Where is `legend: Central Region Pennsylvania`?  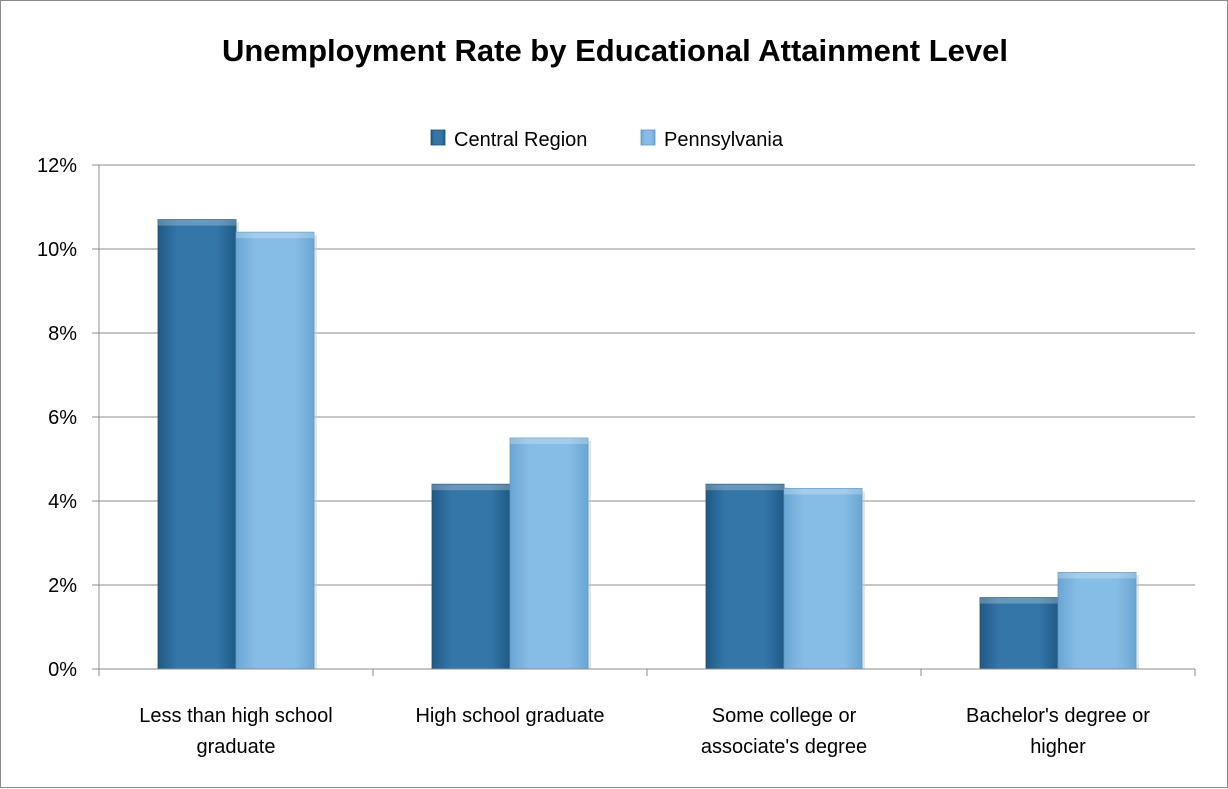
legend: Central Region Pennsylvania is located at coordinates (607, 140).